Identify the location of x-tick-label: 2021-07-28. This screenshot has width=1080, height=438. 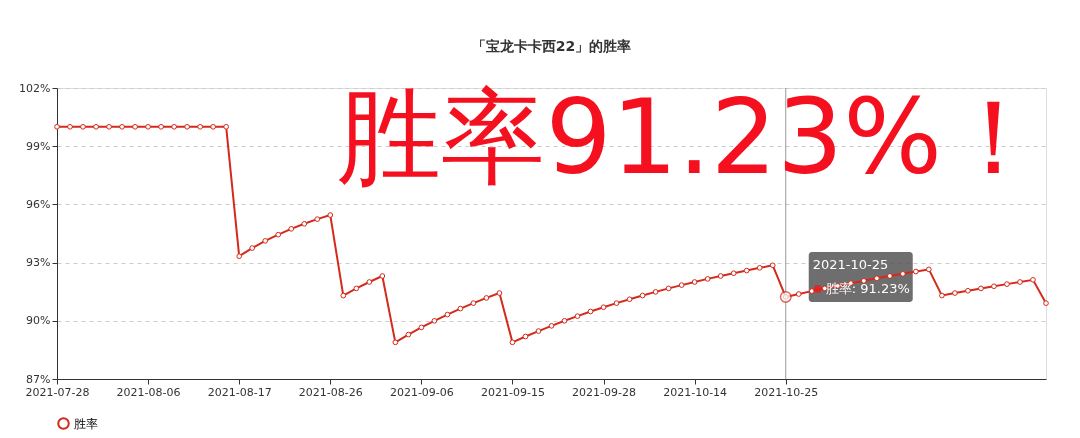
(57, 392).